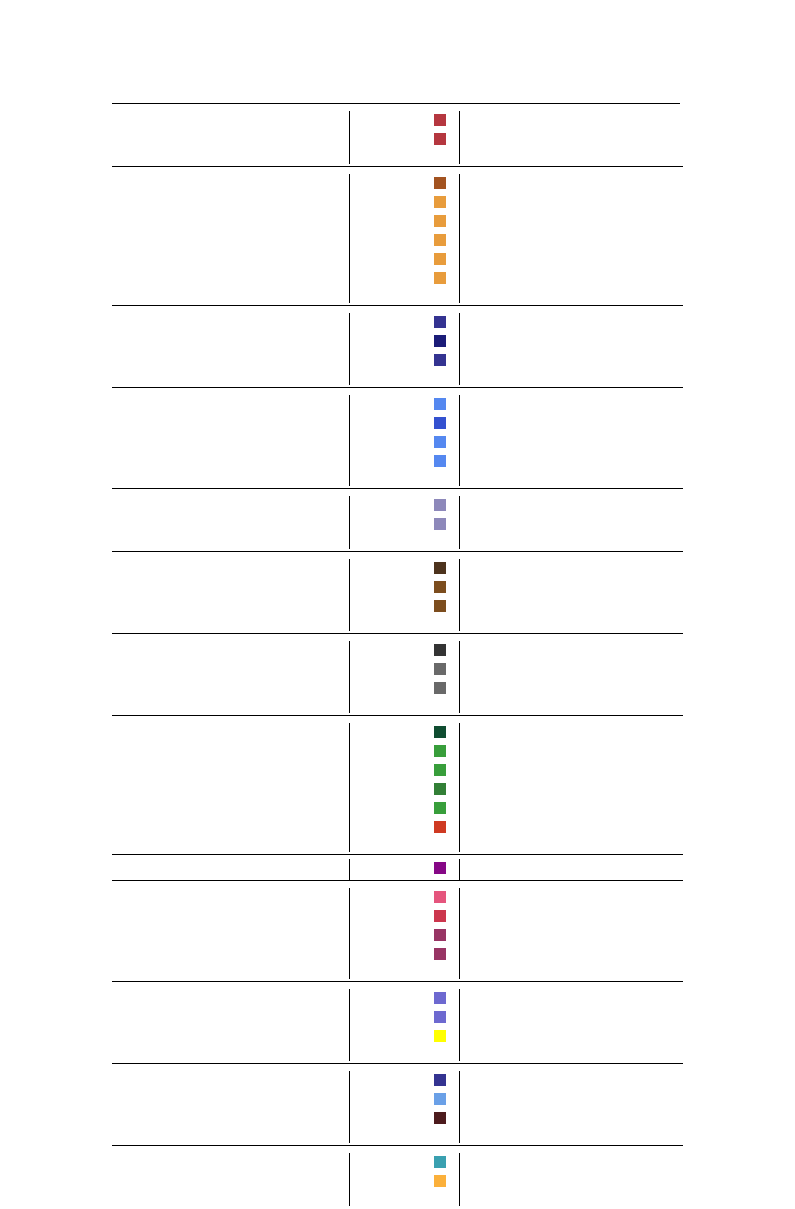  Describe the element at coordinates (396, 103) in the screenshot. I see `table-top-rule` at that location.